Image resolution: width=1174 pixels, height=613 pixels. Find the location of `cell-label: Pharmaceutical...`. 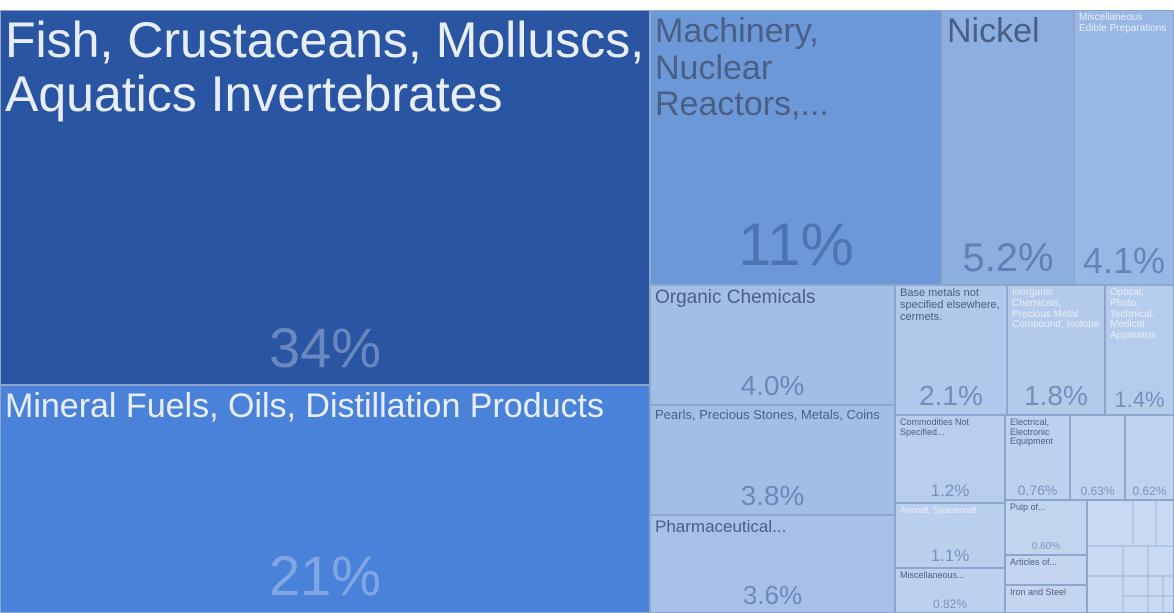

cell-label: Pharmaceutical... is located at coordinates (721, 526).